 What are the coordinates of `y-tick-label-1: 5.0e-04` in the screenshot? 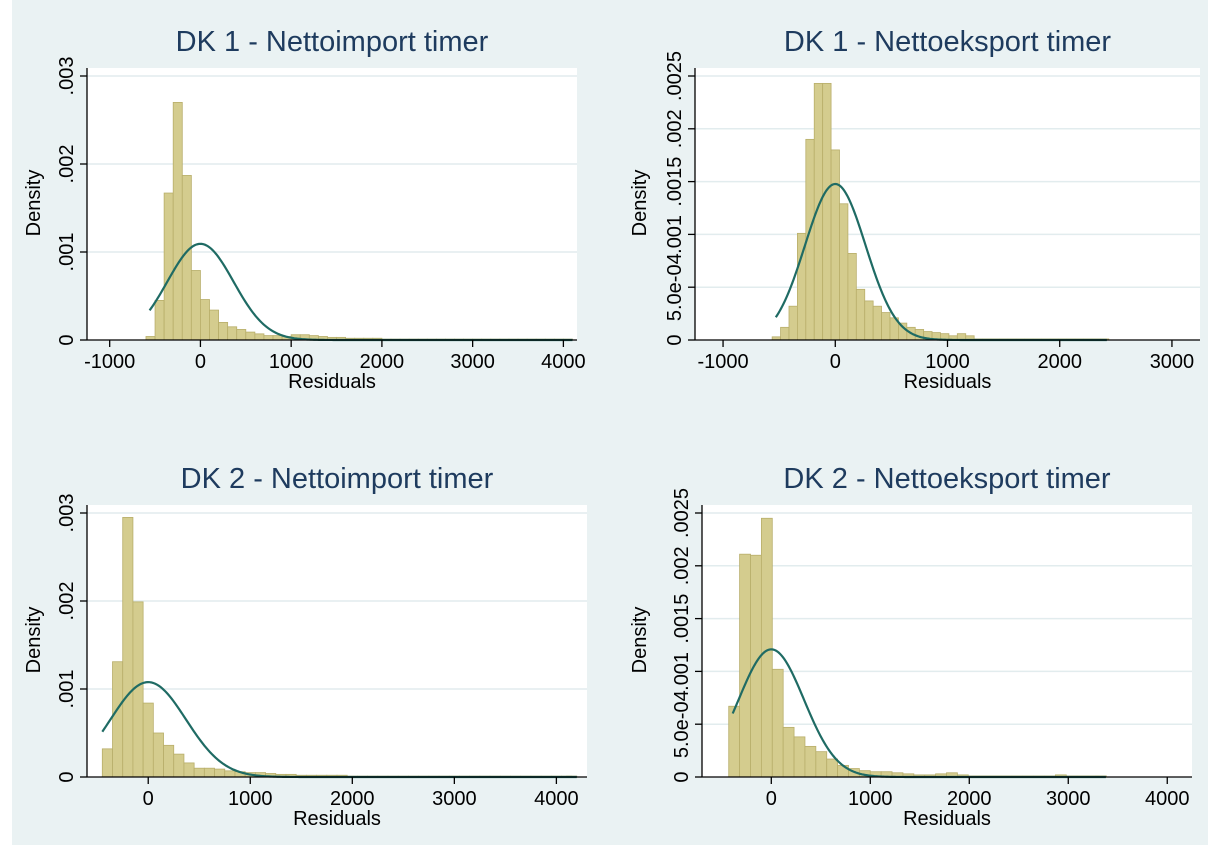 It's located at (675, 287).